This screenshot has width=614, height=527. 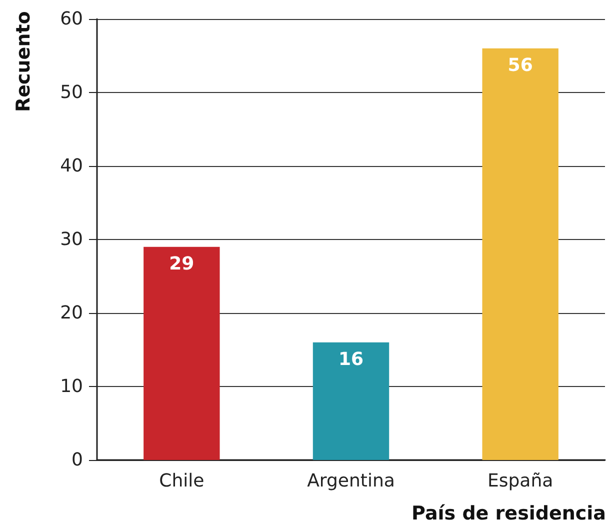 What do you see at coordinates (181, 481) in the screenshot?
I see `x-tick-label: Chile` at bounding box center [181, 481].